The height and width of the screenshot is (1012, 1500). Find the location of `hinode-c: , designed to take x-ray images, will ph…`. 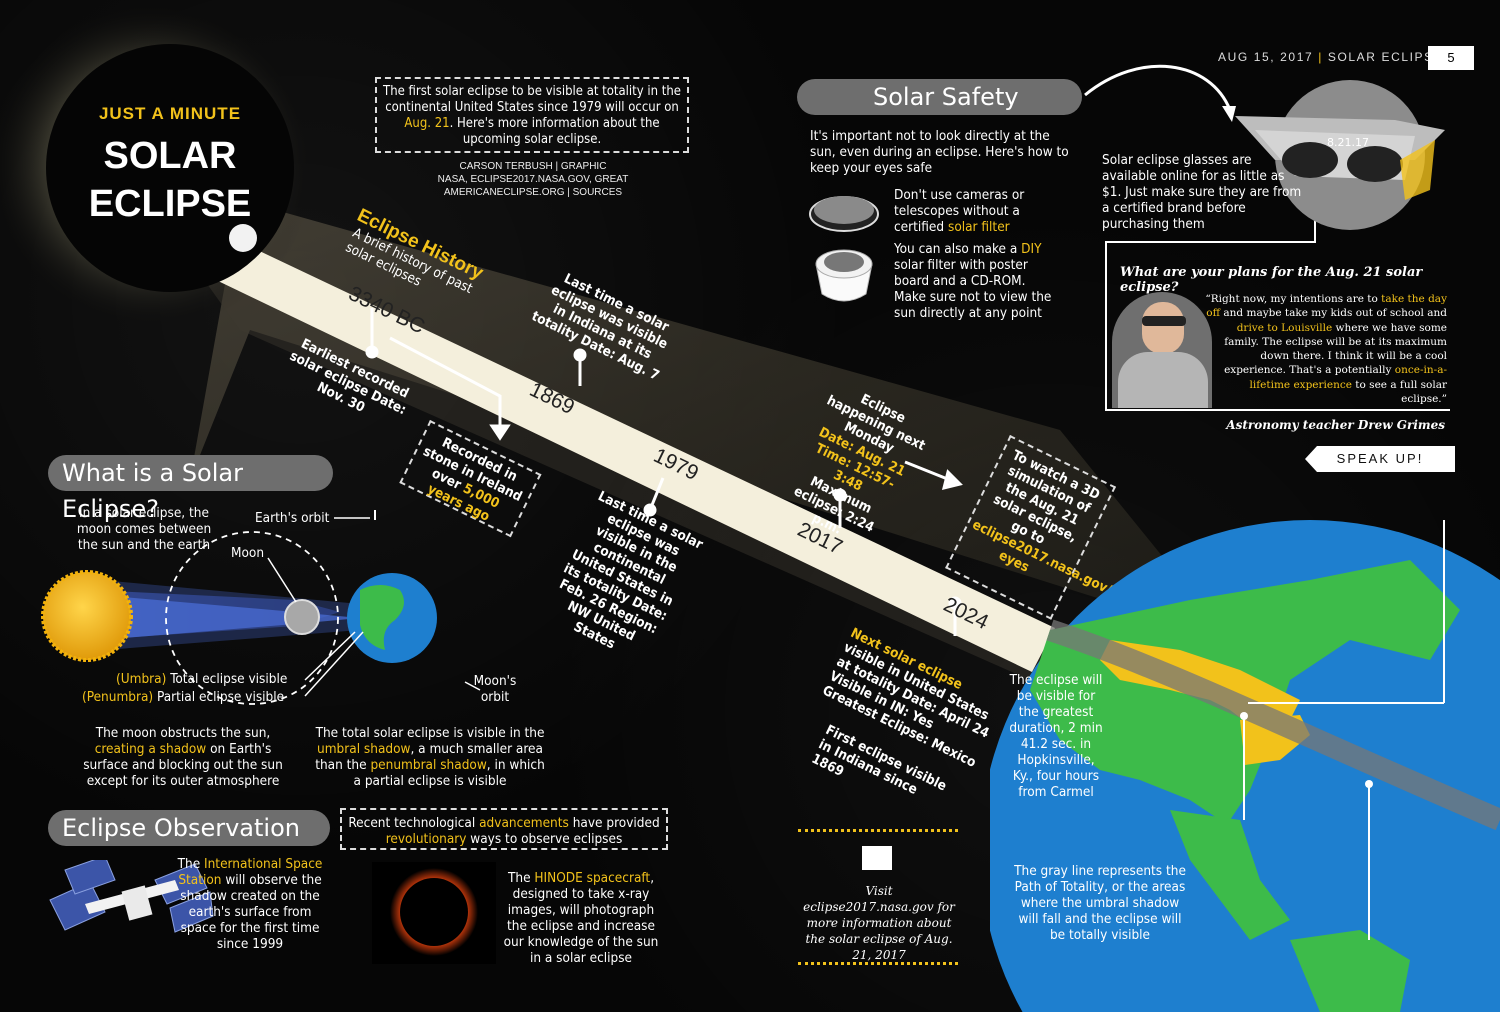

hinode-c: , designed to take x-ray images, will ph… is located at coordinates (581, 918).